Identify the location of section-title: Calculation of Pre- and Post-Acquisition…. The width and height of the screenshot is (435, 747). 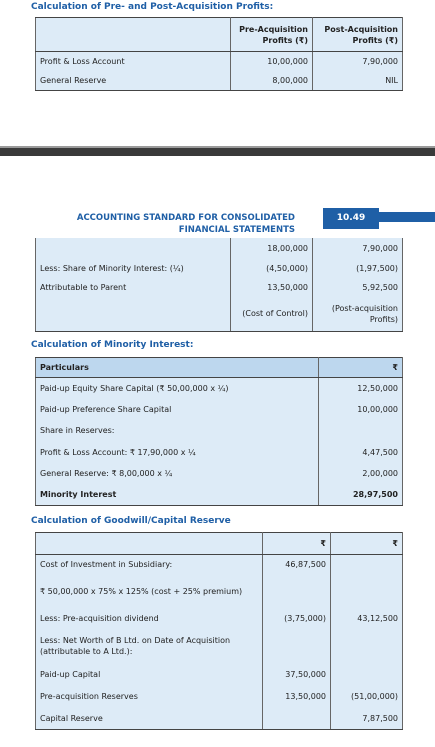
(152, 7).